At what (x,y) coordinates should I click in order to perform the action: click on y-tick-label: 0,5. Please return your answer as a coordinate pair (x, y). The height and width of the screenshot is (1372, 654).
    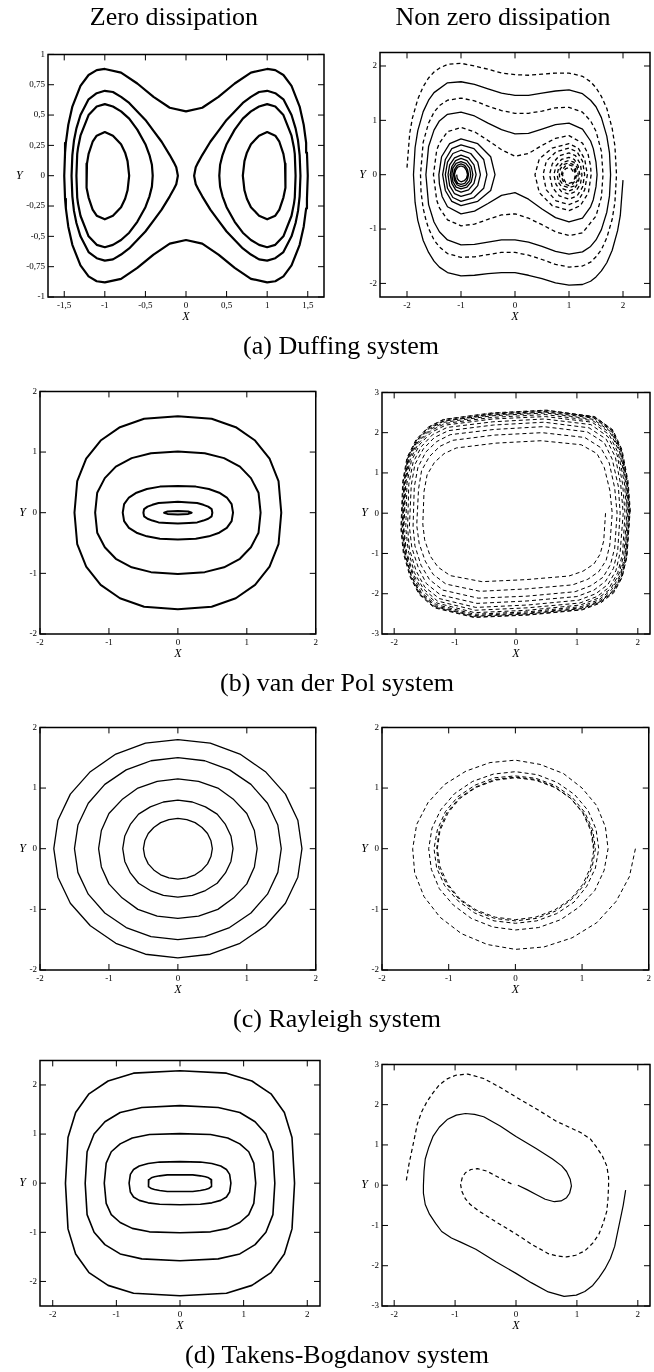
    Looking at the image, I should click on (39, 114).